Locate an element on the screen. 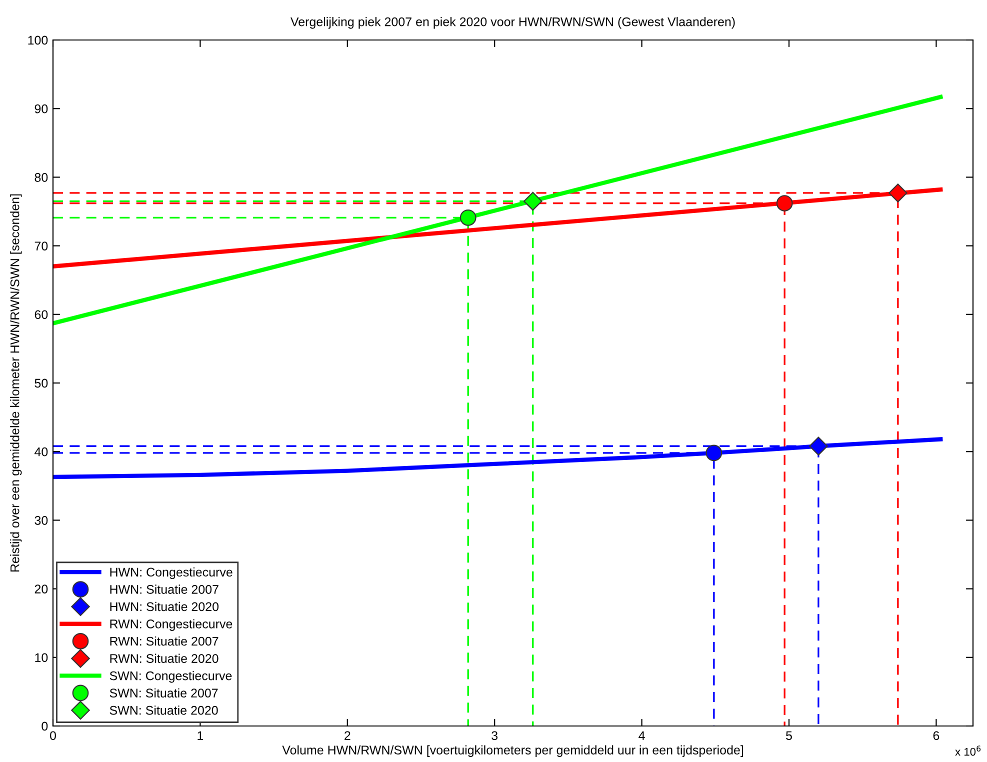 This screenshot has width=987, height=762. legend-label: RWN: Situatie 2007 is located at coordinates (164, 641).